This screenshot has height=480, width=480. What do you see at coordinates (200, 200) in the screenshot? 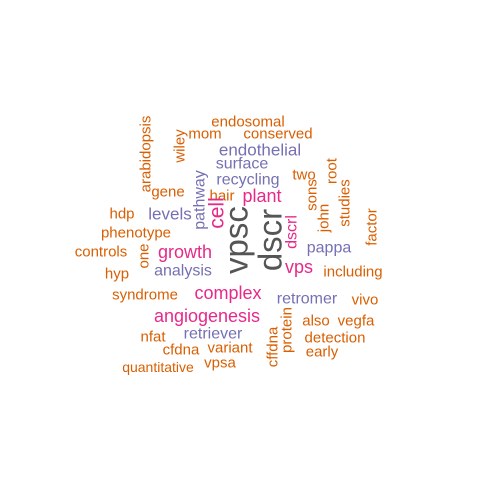
I see `word-pathway: pathway` at bounding box center [200, 200].